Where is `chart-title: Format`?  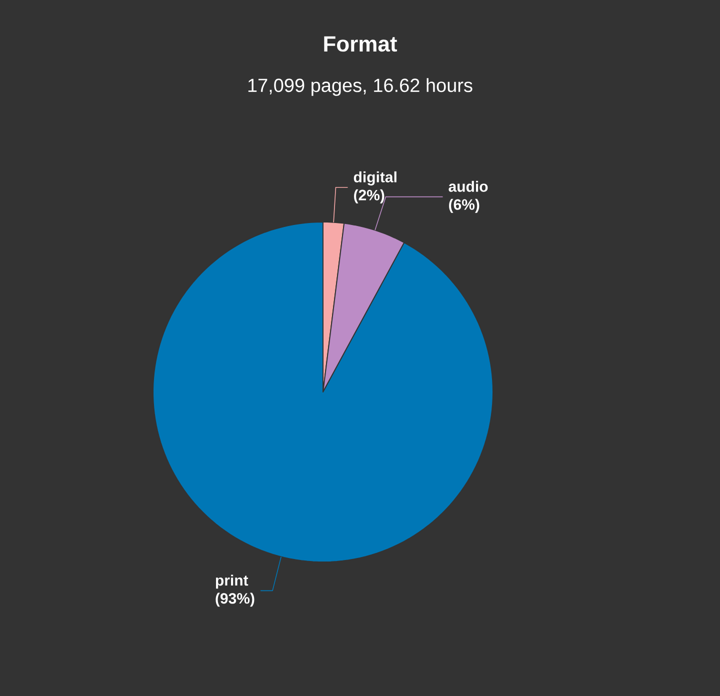
chart-title: Format is located at coordinates (361, 44).